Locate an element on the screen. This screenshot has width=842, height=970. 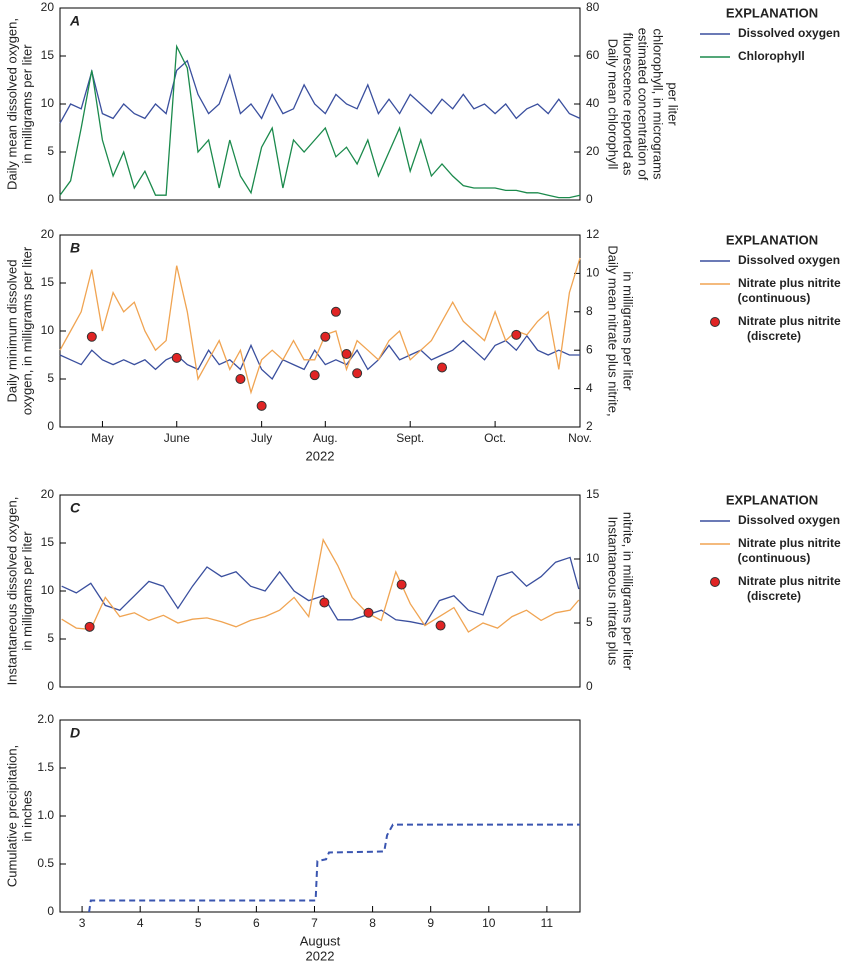
panel-label: B is located at coordinates (75, 248).